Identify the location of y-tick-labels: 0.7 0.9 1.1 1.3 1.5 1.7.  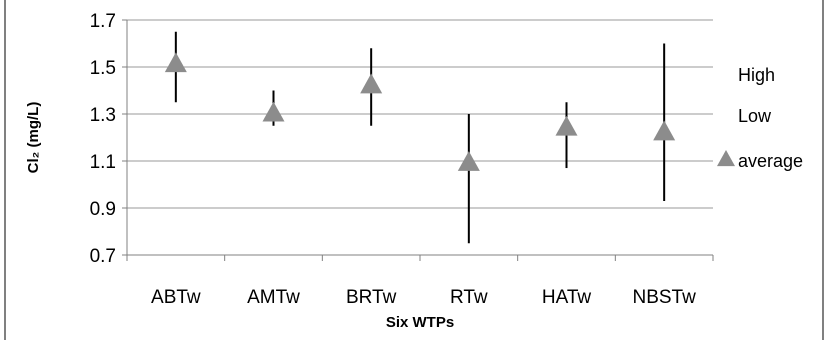
(103, 139).